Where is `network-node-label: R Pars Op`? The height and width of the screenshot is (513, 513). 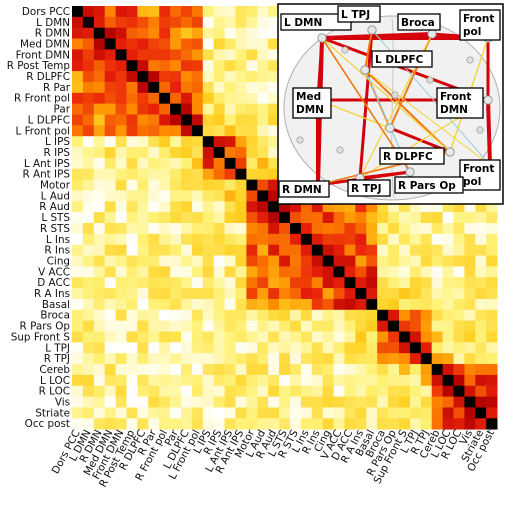
network-node-label: R Pars Op is located at coordinates (427, 186).